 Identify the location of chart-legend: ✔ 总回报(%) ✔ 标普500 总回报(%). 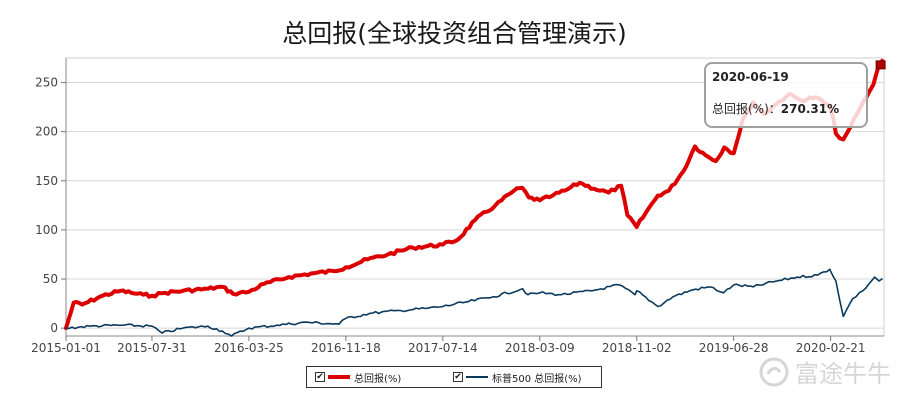
(454, 377).